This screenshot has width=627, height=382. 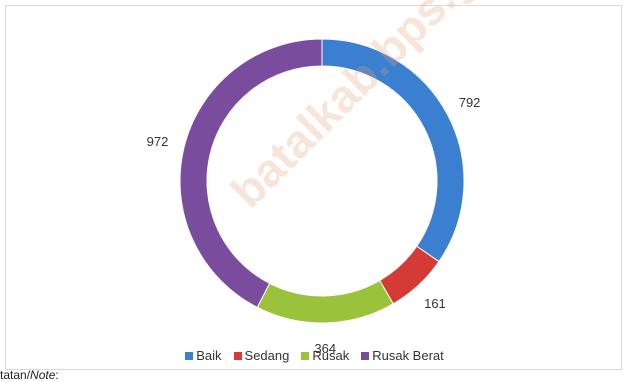 I want to click on legend: Baik Sedang Rusak Rusak Berat, so click(x=314, y=355).